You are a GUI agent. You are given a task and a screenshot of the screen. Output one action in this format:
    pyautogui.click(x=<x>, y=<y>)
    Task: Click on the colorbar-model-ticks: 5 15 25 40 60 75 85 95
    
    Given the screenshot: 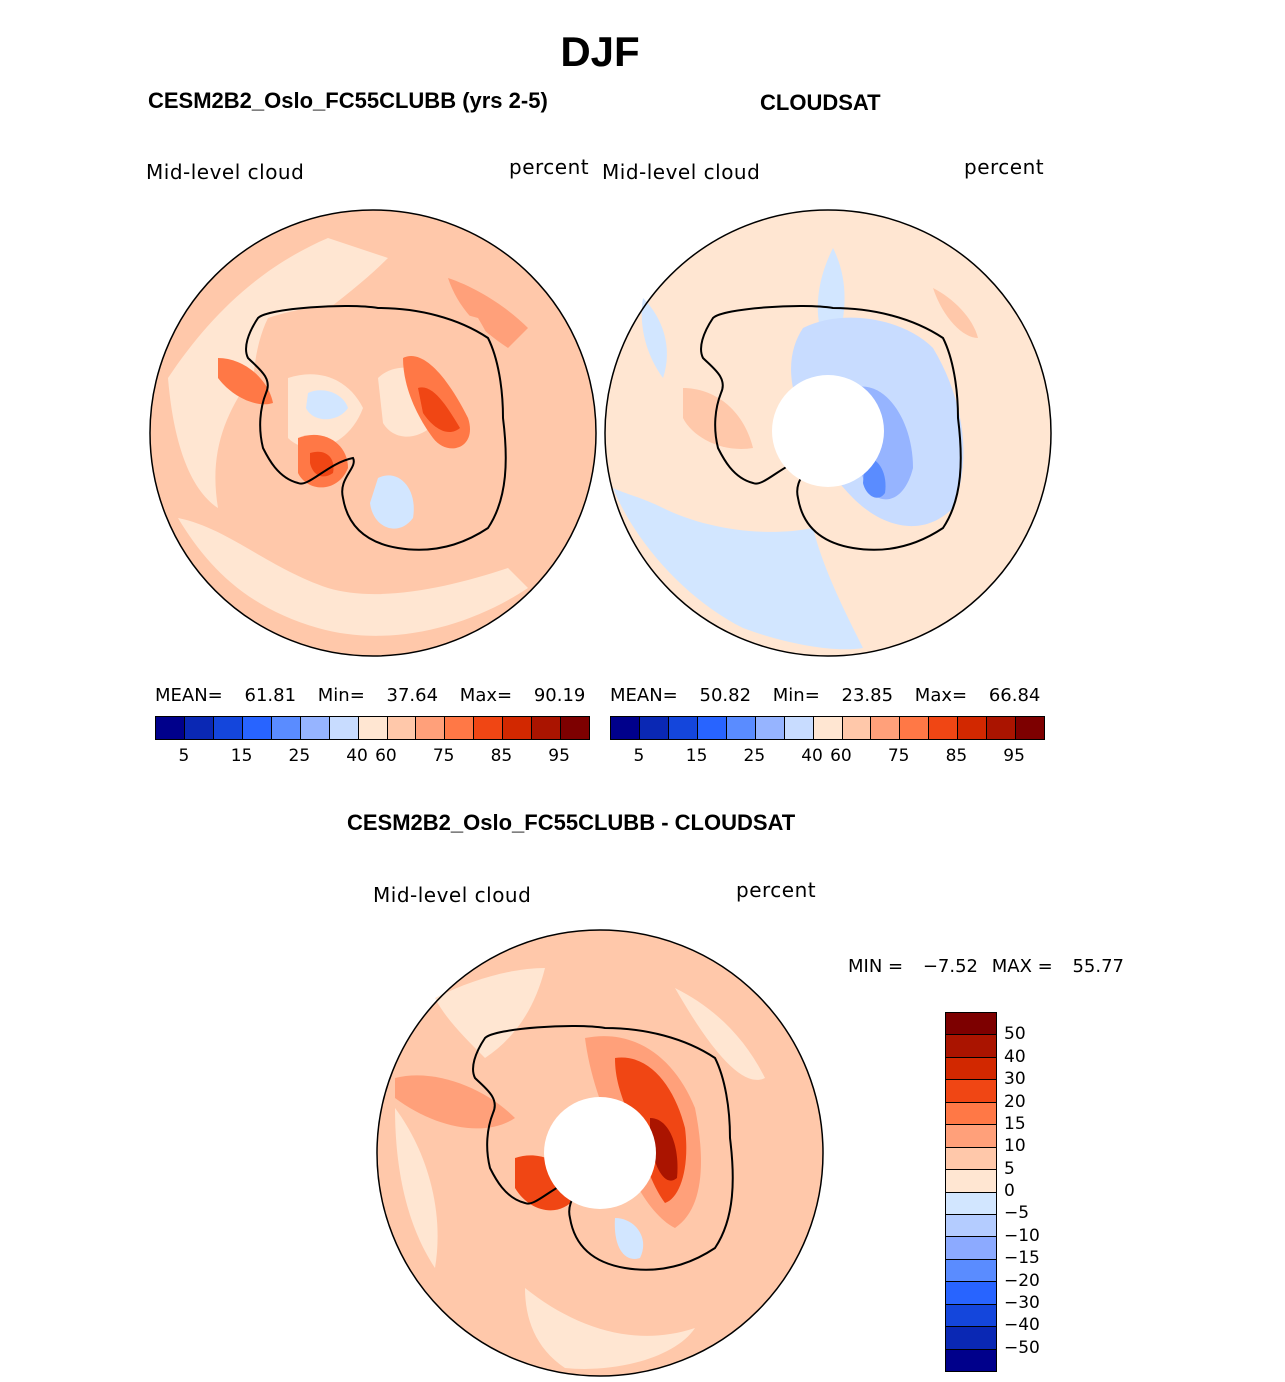 What is the action you would take?
    pyautogui.click(x=371, y=757)
    